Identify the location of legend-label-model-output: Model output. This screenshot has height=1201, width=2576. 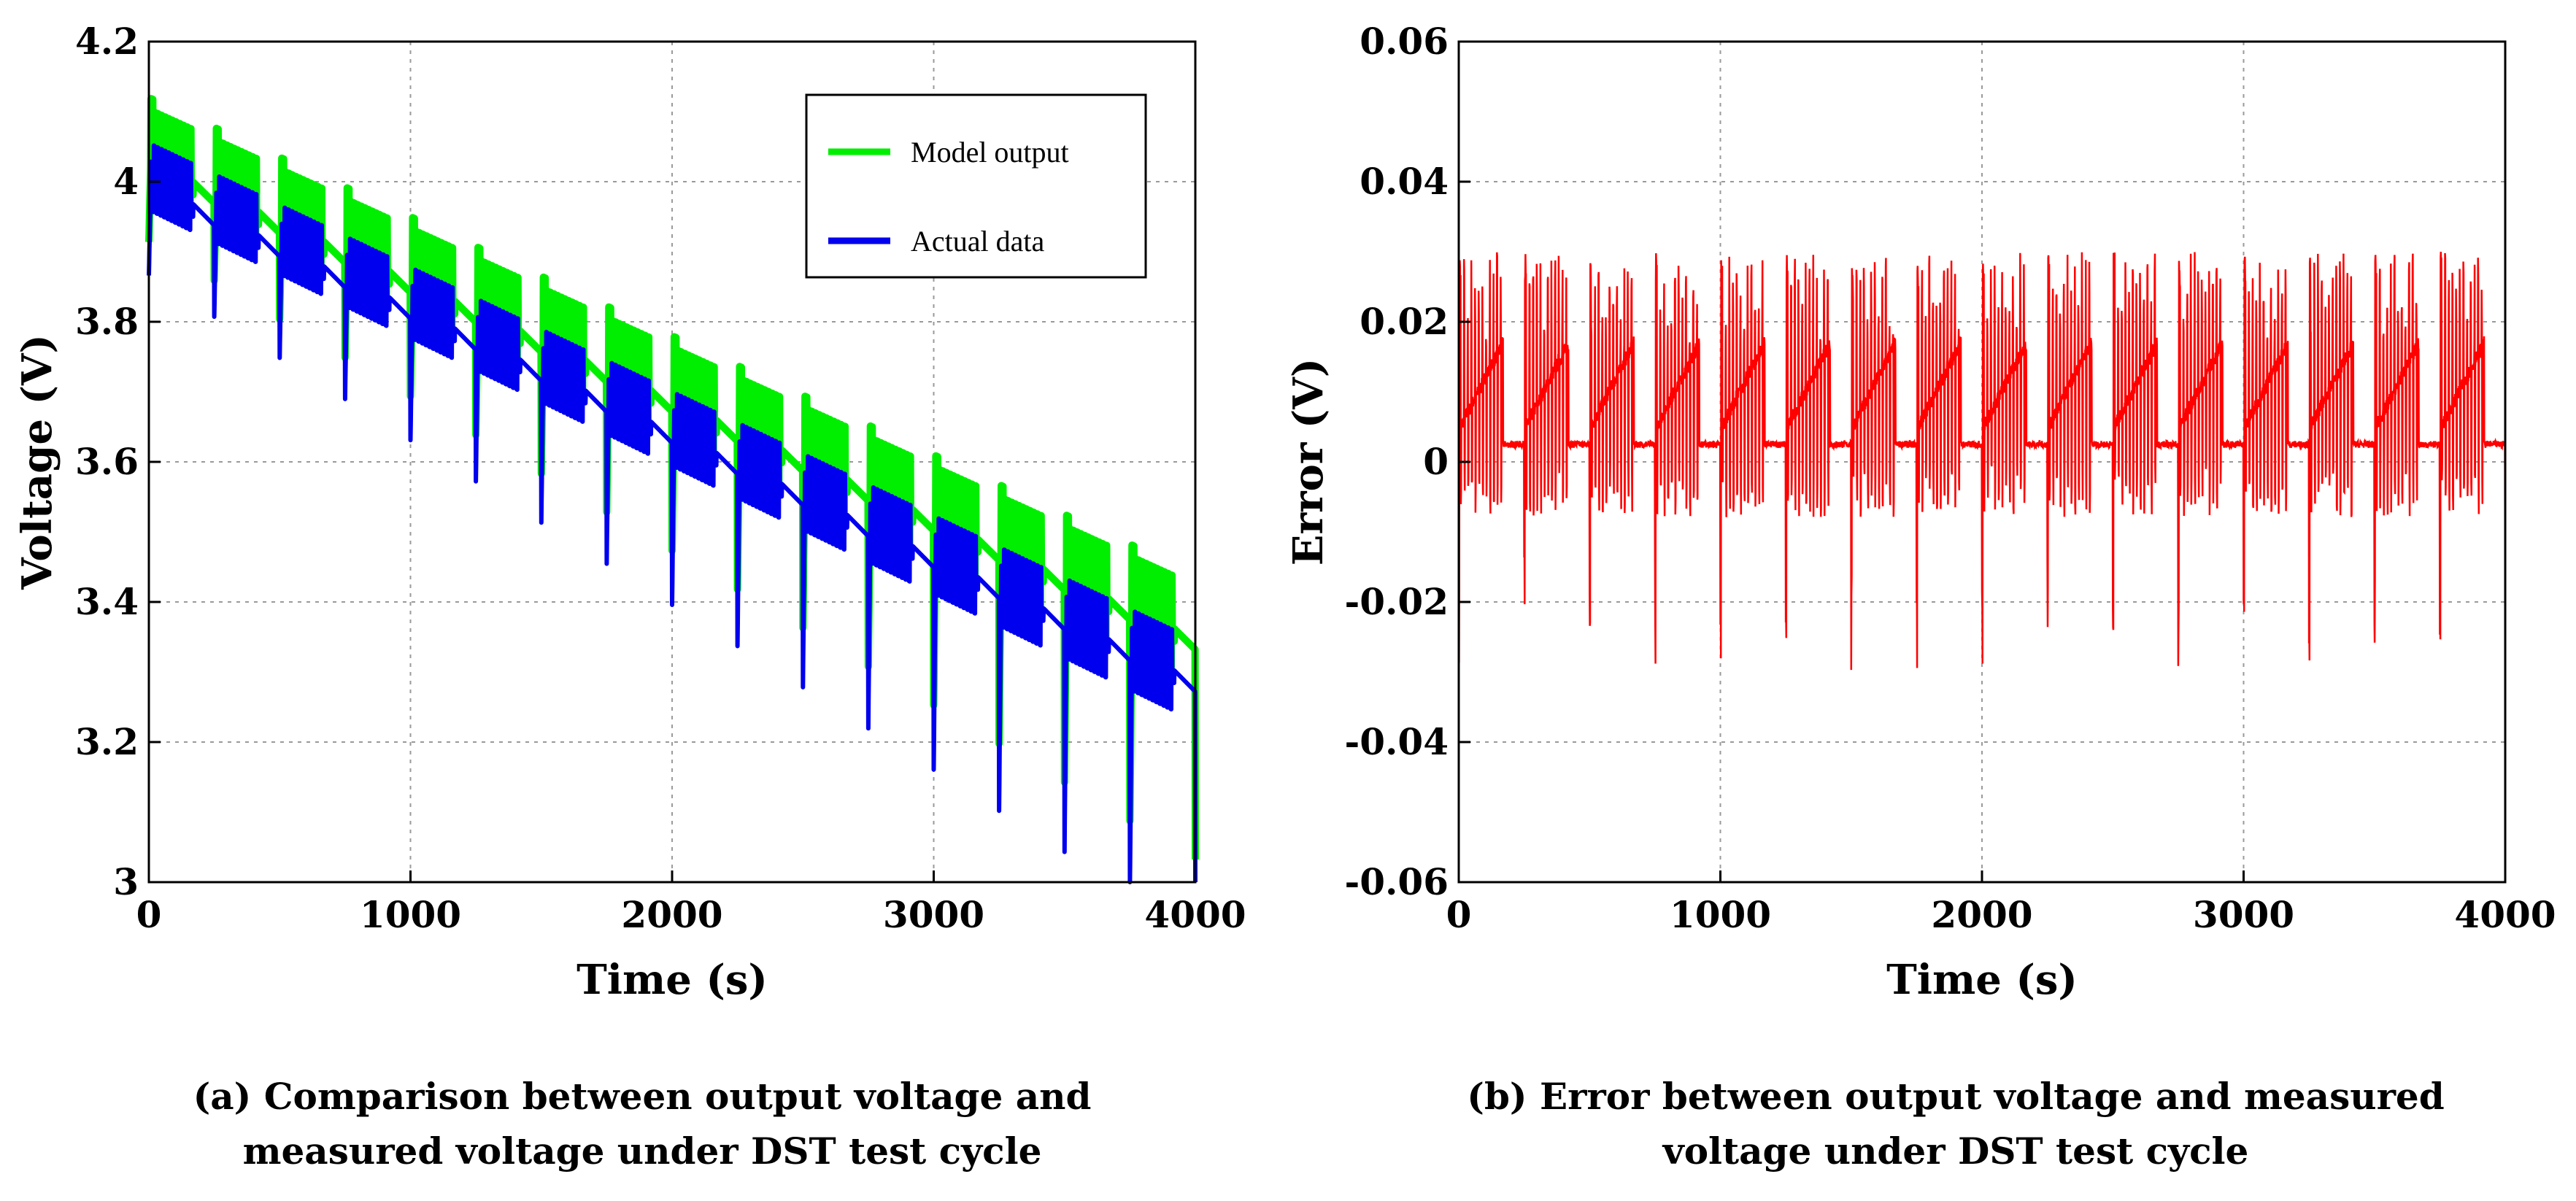
(990, 152).